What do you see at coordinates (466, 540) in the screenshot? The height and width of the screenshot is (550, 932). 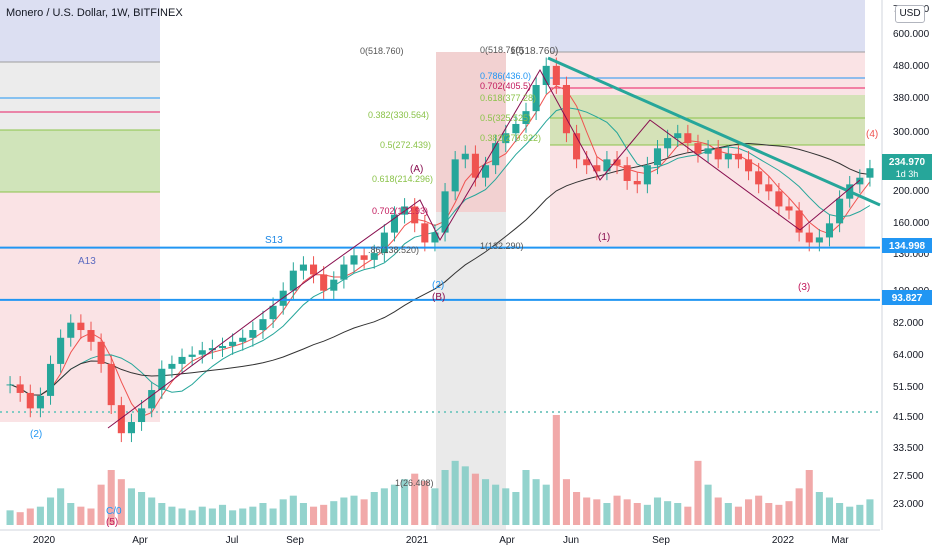 I see `x-axis-strip` at bounding box center [466, 540].